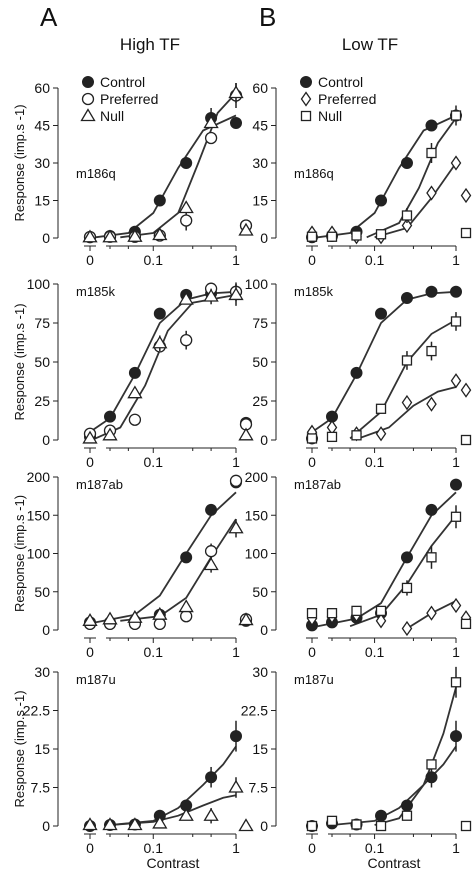 This screenshot has width=474, height=877. I want to click on cell-label: m187ab, so click(99, 484).